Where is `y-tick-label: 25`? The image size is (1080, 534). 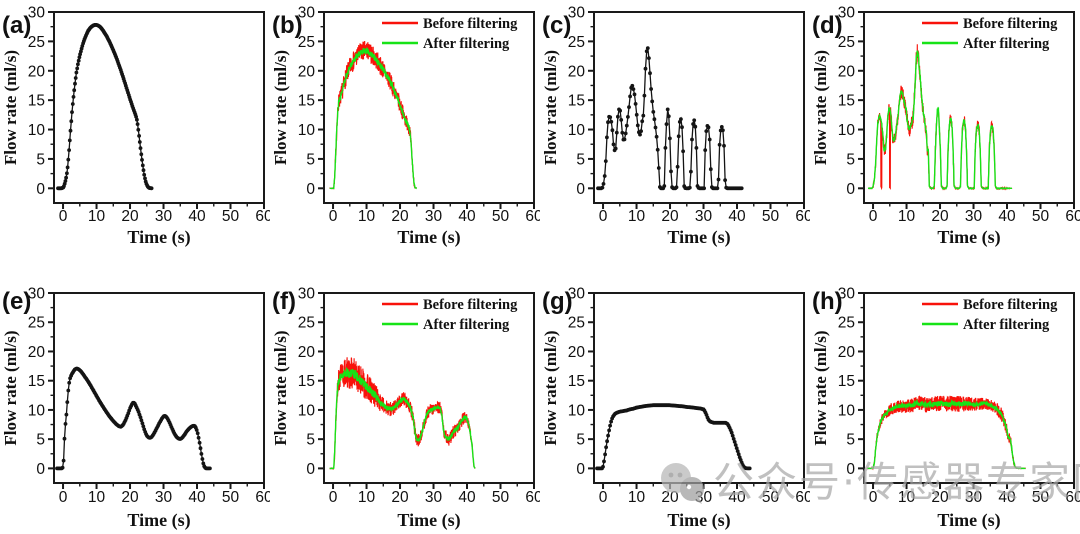 y-tick-label: 25 is located at coordinates (576, 323).